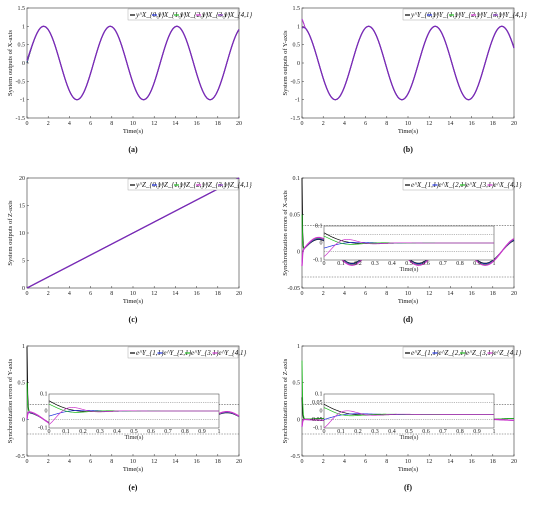 The height and width of the screenshot is (509, 550). What do you see at coordinates (443, 264) in the screenshot?
I see `inset-x-tick-label: 0.7` at bounding box center [443, 264].